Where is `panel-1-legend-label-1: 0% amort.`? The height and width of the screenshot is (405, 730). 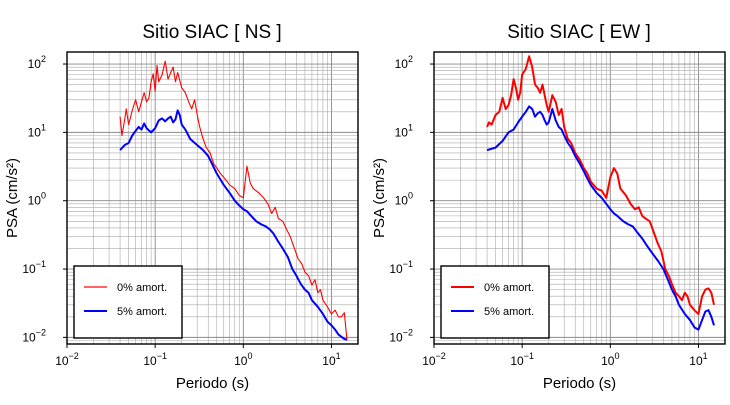
panel-1-legend-label-1: 0% amort. is located at coordinates (142, 288).